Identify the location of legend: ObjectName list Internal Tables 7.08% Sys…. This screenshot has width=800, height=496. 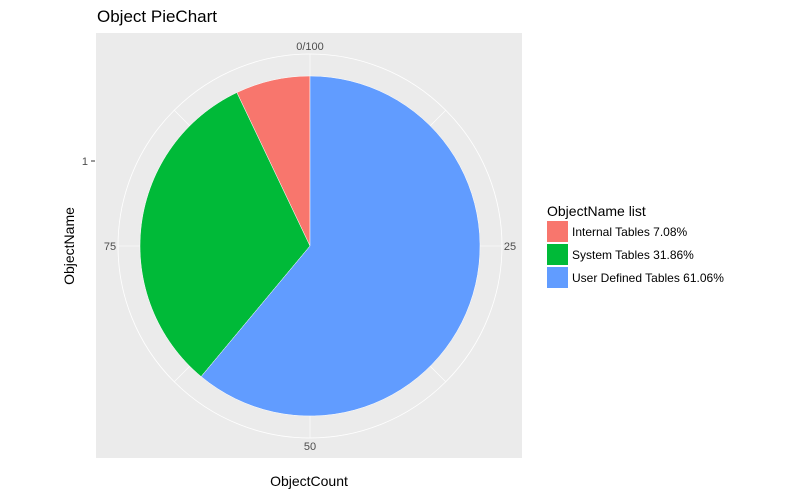
(635, 245).